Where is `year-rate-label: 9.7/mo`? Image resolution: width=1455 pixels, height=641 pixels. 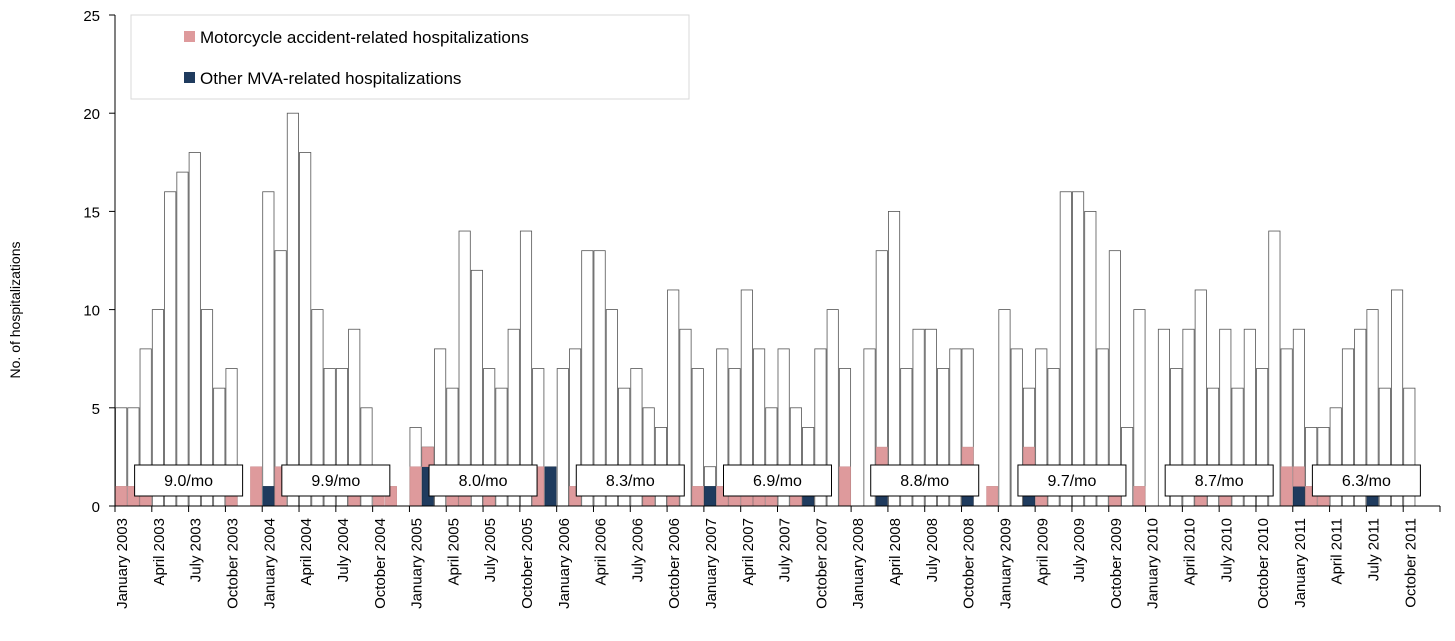
year-rate-label: 9.7/mo is located at coordinates (1071, 481).